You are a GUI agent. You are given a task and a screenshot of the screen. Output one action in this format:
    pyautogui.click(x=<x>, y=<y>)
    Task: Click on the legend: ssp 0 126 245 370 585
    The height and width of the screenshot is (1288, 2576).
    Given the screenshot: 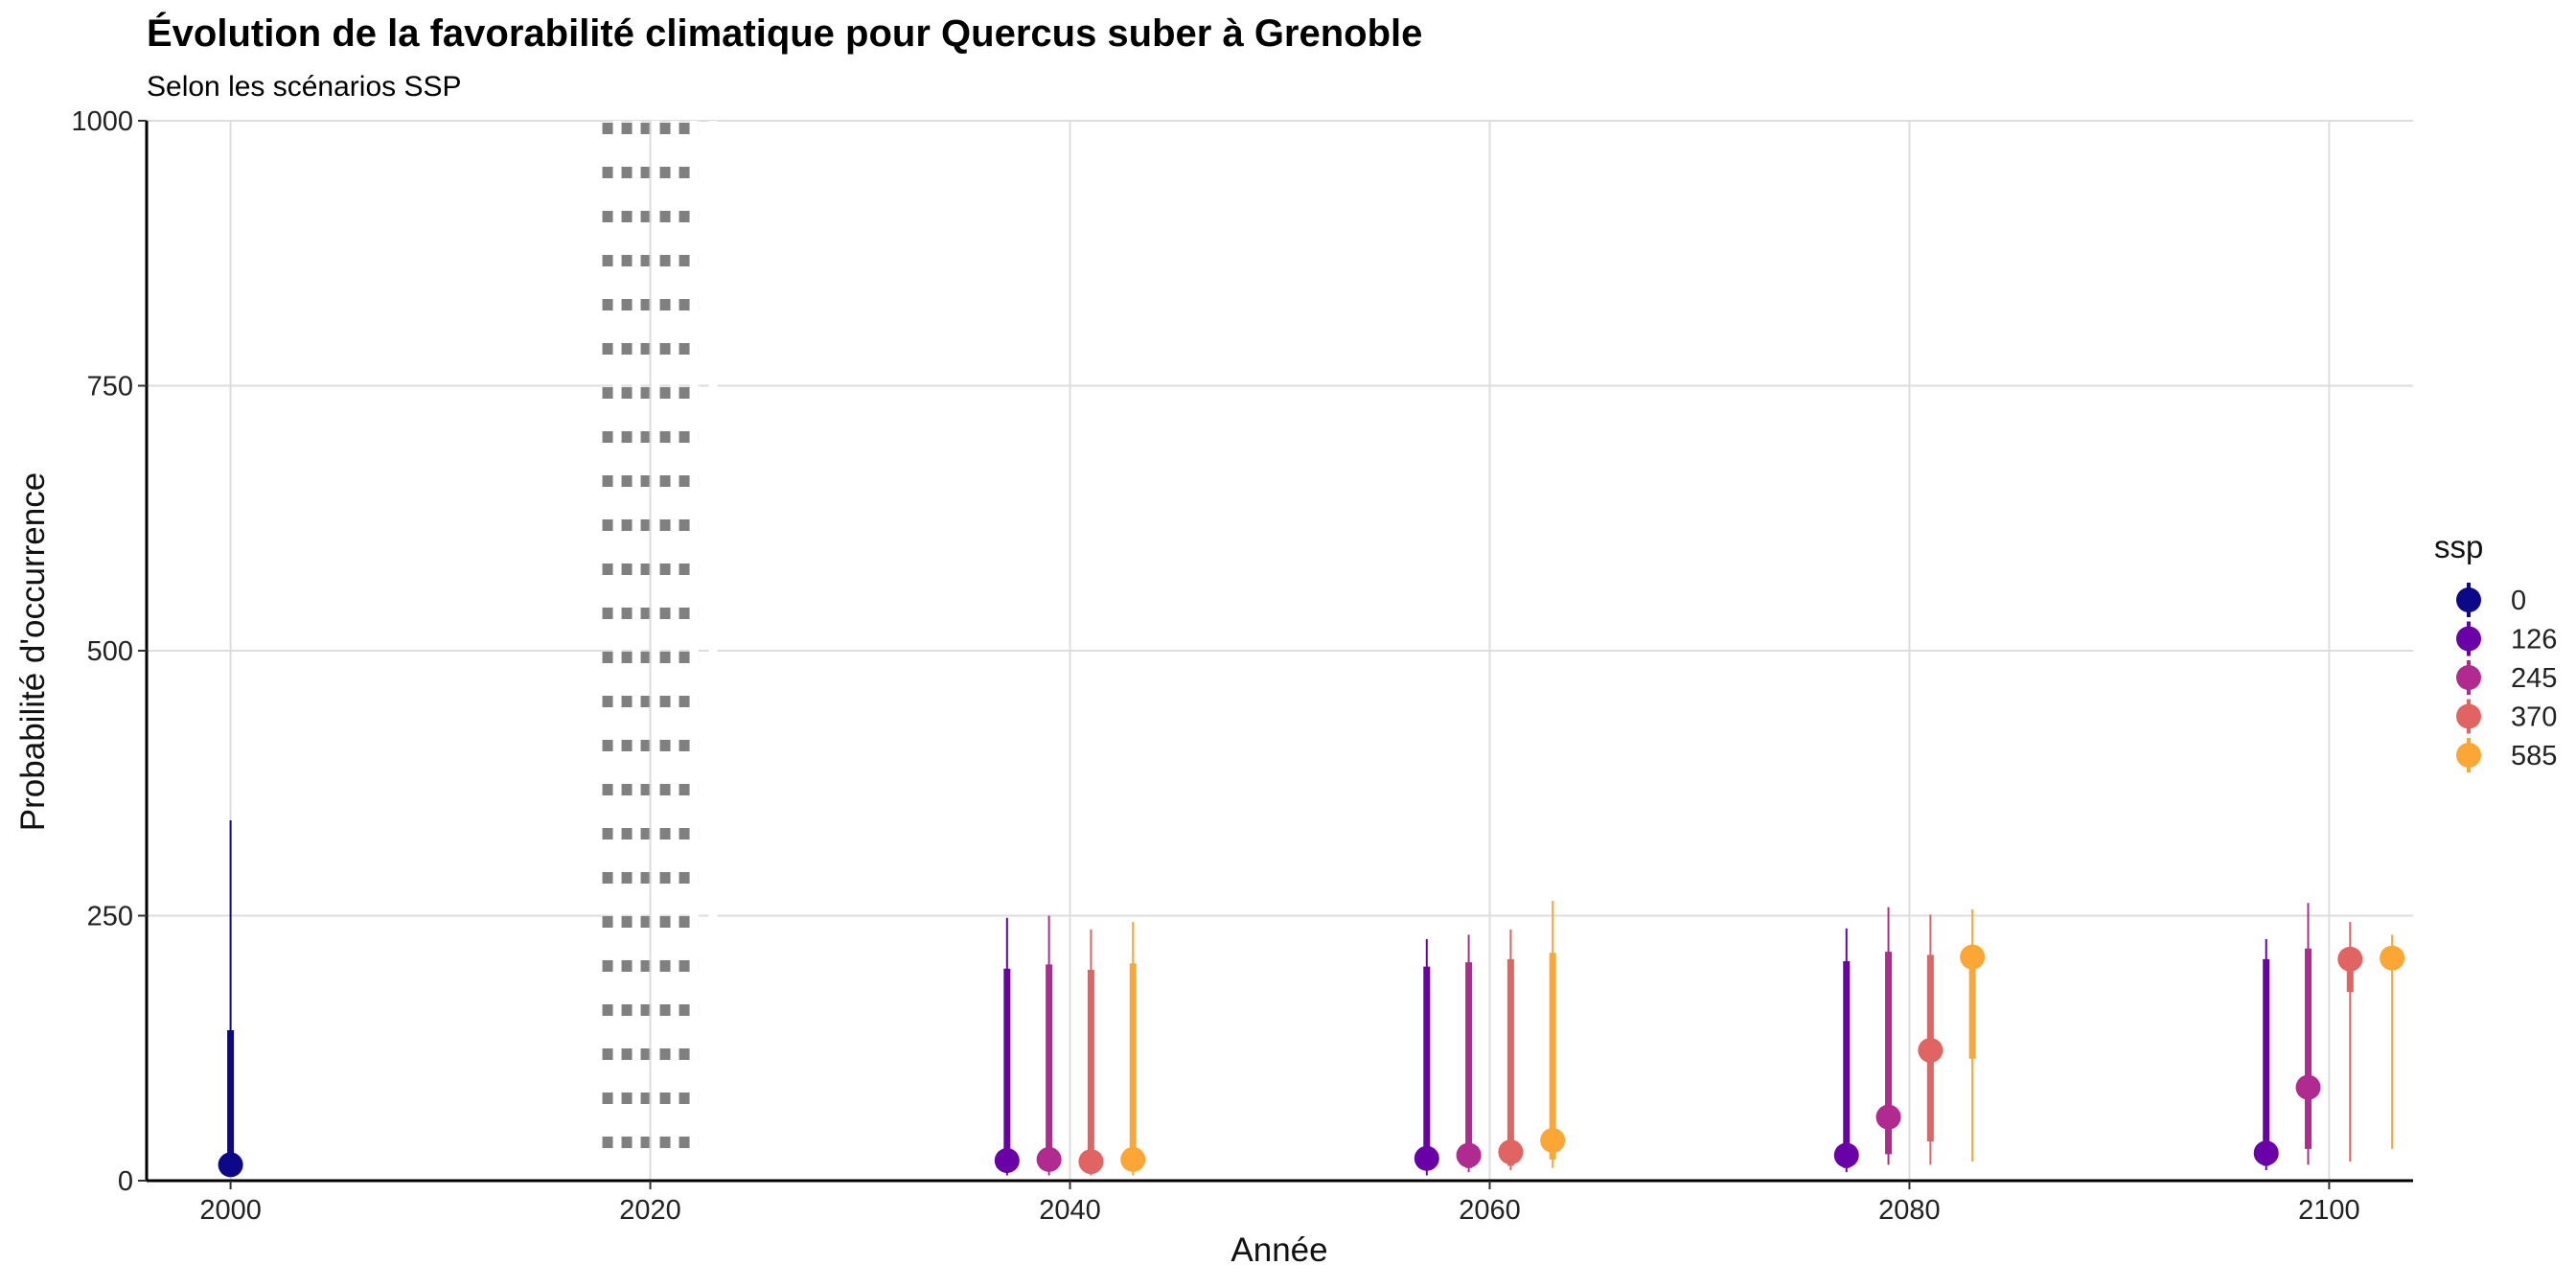 What is the action you would take?
    pyautogui.click(x=2495, y=650)
    